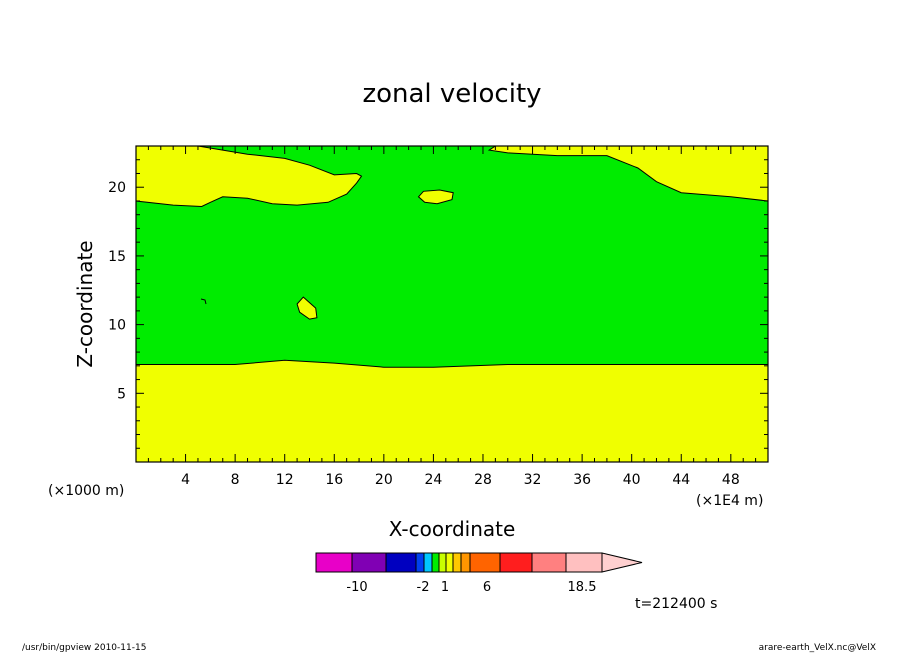 The height and width of the screenshot is (654, 904). Describe the element at coordinates (85, 303) in the screenshot. I see `y-axis-label: Z-coordinate` at that location.